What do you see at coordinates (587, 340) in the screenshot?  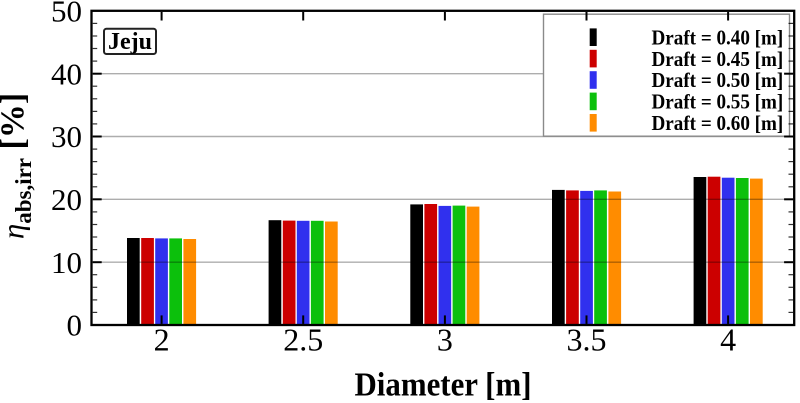 I see `svg-text: 3.5` at bounding box center [587, 340].